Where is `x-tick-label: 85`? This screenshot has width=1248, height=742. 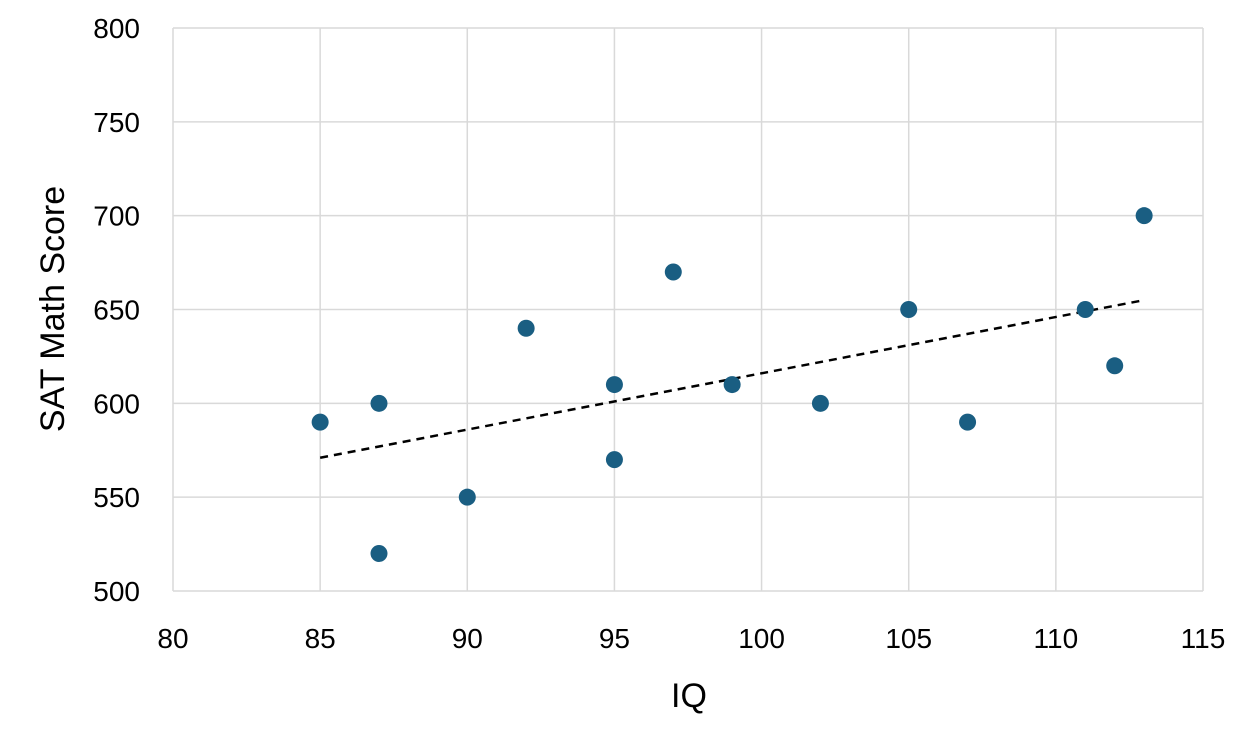 x-tick-label: 85 is located at coordinates (320, 638).